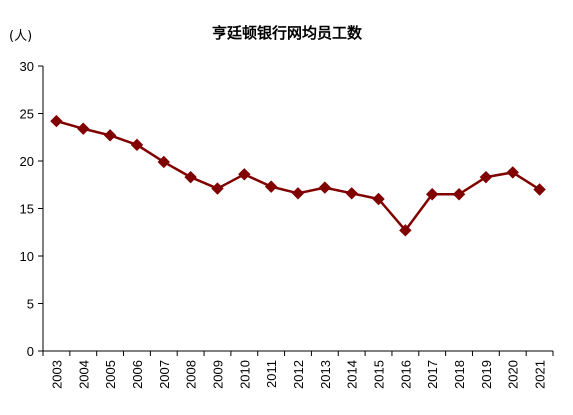 This screenshot has height=415, width=573. What do you see at coordinates (27, 114) in the screenshot?
I see `y-tick-label: 25` at bounding box center [27, 114].